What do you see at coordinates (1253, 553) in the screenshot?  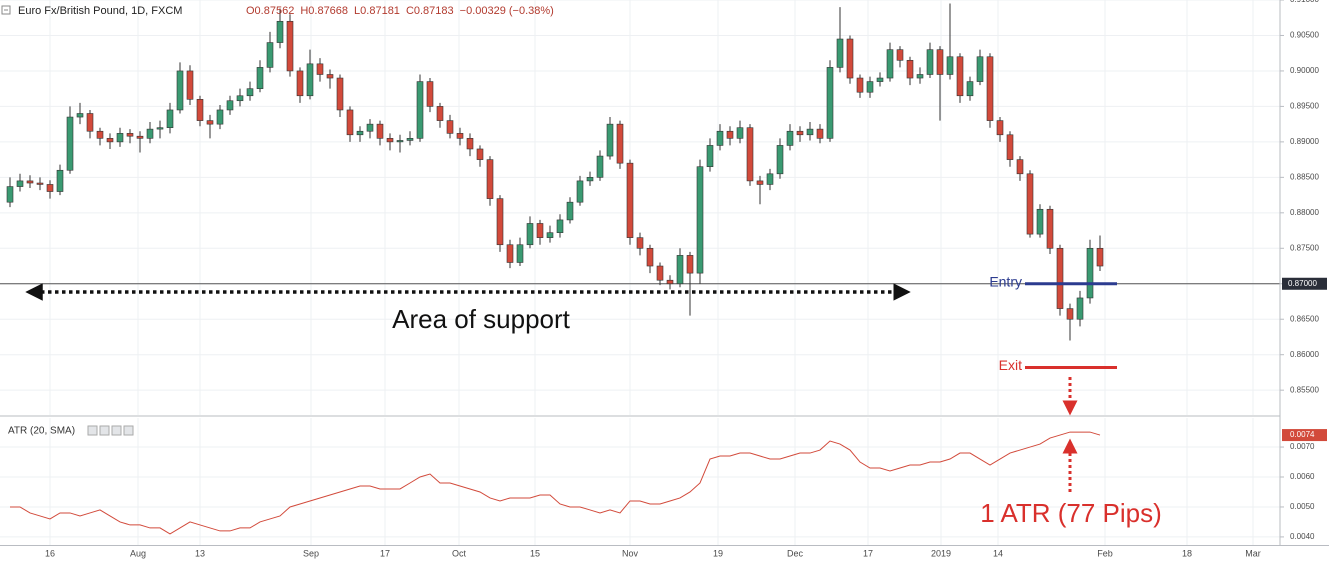 I see `x-tick-label: Mar` at bounding box center [1253, 553].